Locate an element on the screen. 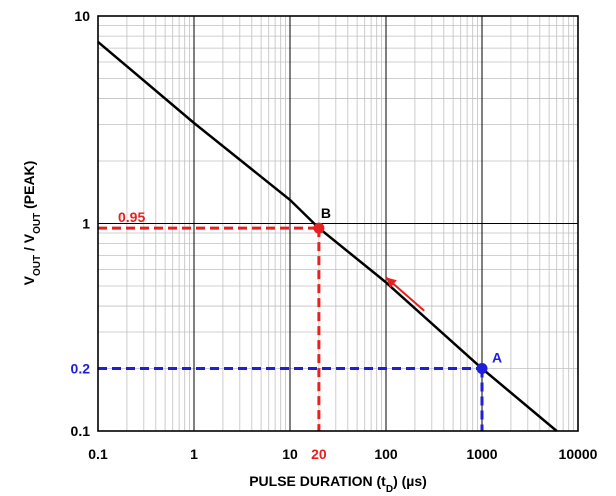 The height and width of the screenshot is (496, 616). x-tick-label: 0.1 is located at coordinates (98, 454).